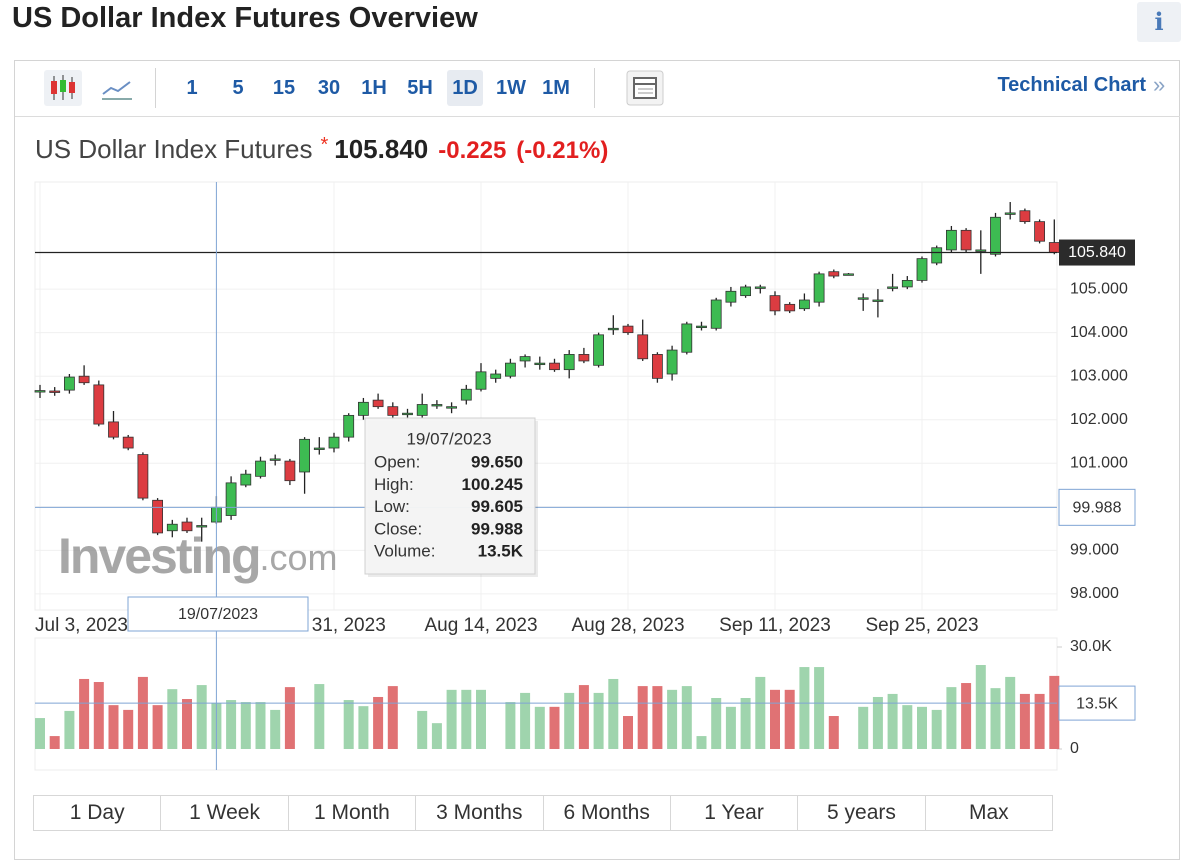 The image size is (1200, 860). Describe the element at coordinates (492, 484) in the screenshot. I see `tooltip-value: 100.245` at that location.